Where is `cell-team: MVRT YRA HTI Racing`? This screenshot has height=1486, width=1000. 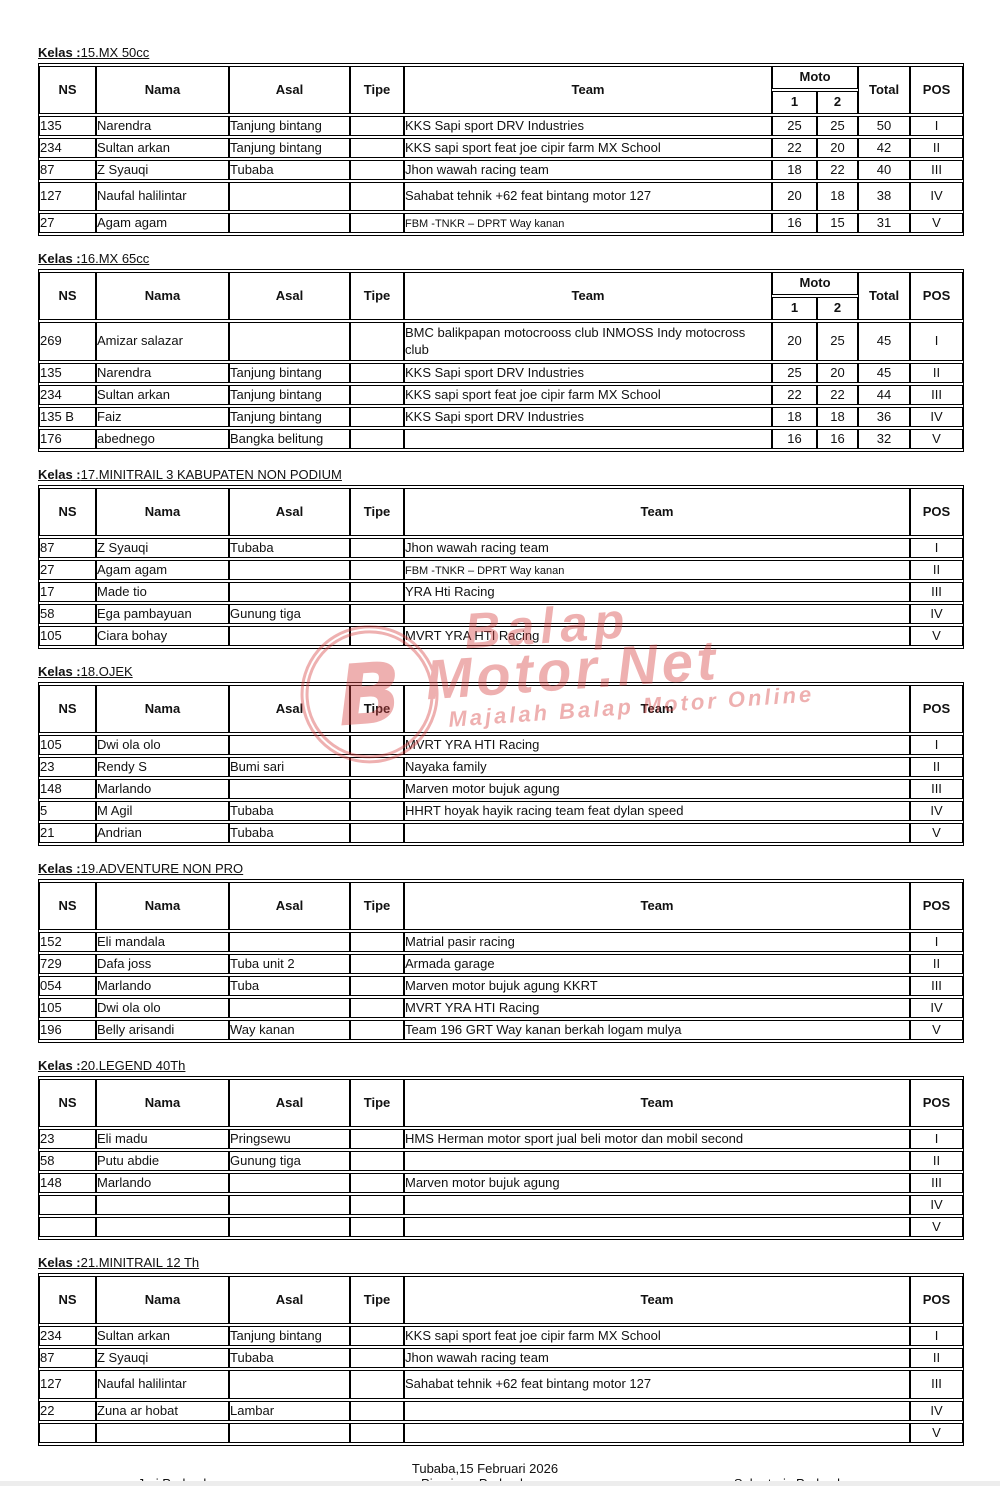
cell-team: MVRT YRA HTI Racing is located at coordinates (657, 1008).